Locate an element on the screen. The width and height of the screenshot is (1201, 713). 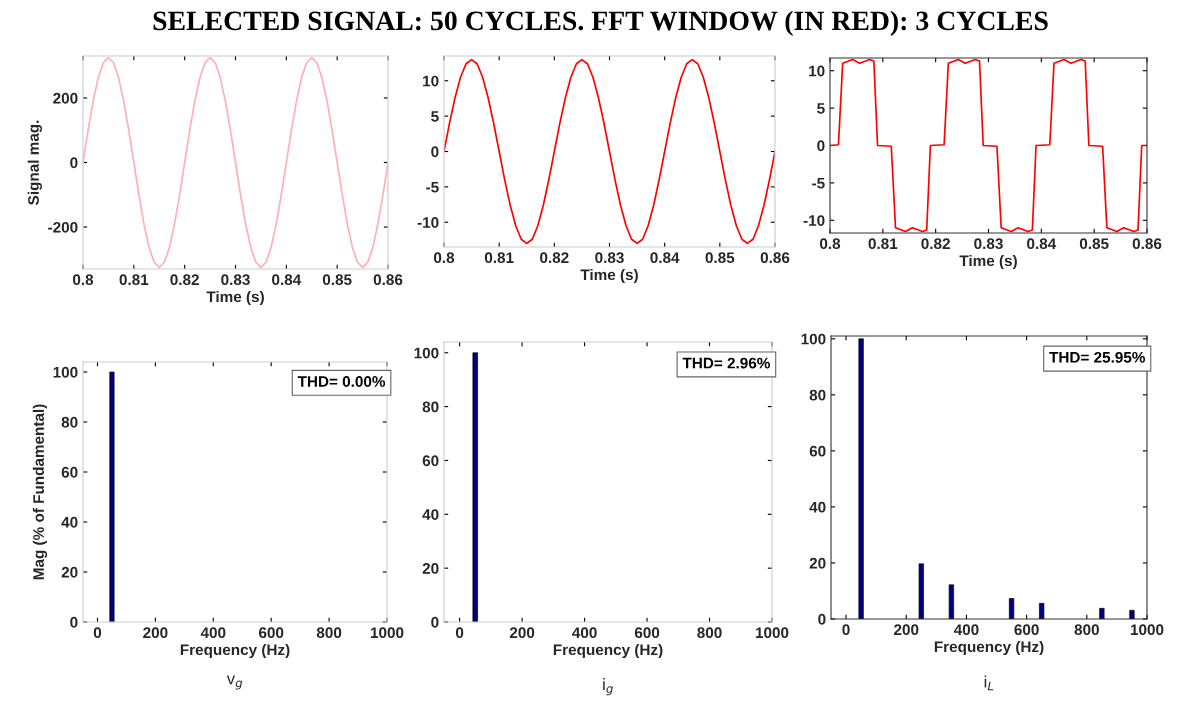
annotation: THD= 25.95% is located at coordinates (1097, 357).